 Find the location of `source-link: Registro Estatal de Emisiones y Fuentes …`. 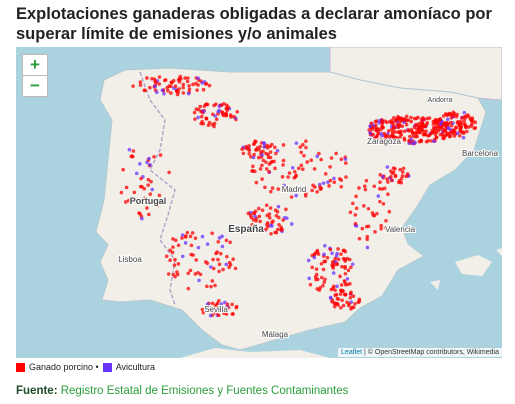

source-link: Registro Estatal de Emisiones y Fuentes … is located at coordinates (204, 391).